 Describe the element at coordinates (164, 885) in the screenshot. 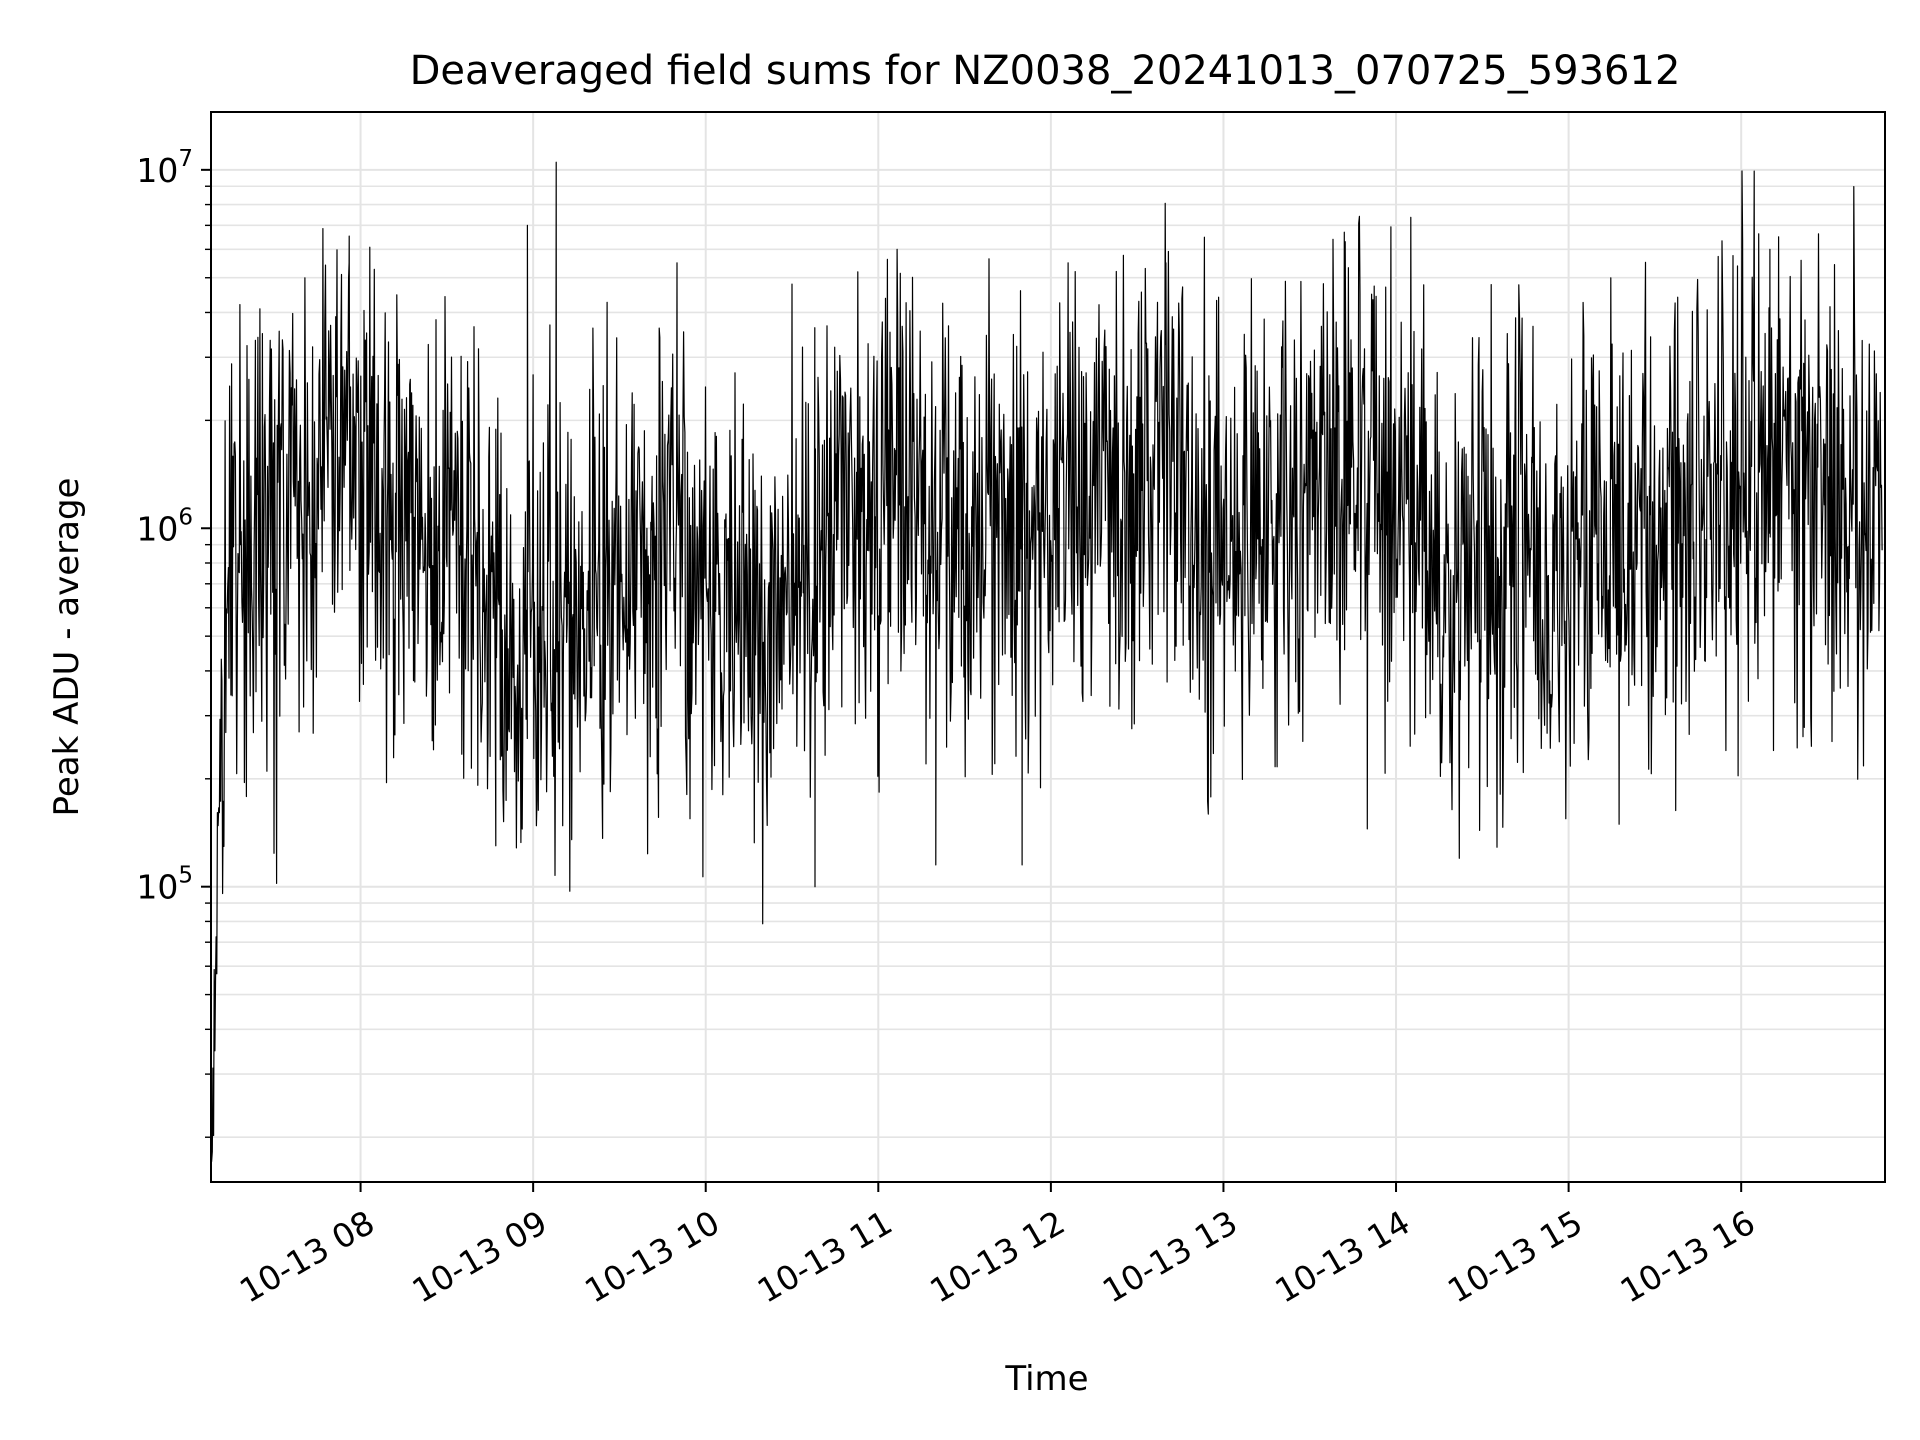

I see `y-tick-label: 10⁵` at that location.